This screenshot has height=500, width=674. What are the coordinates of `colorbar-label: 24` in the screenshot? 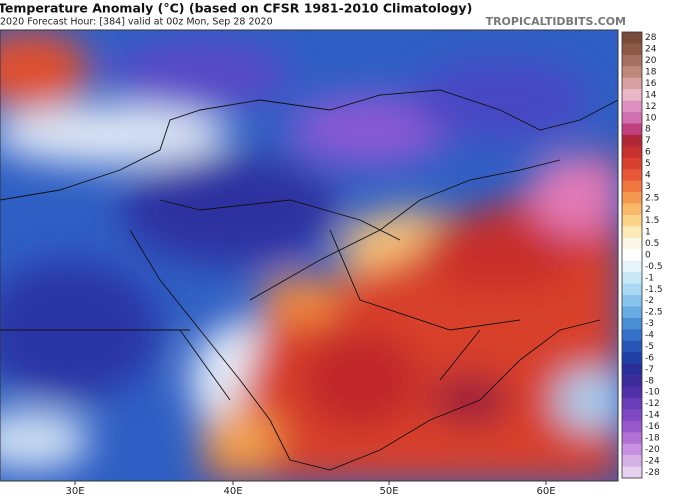 It's located at (651, 50).